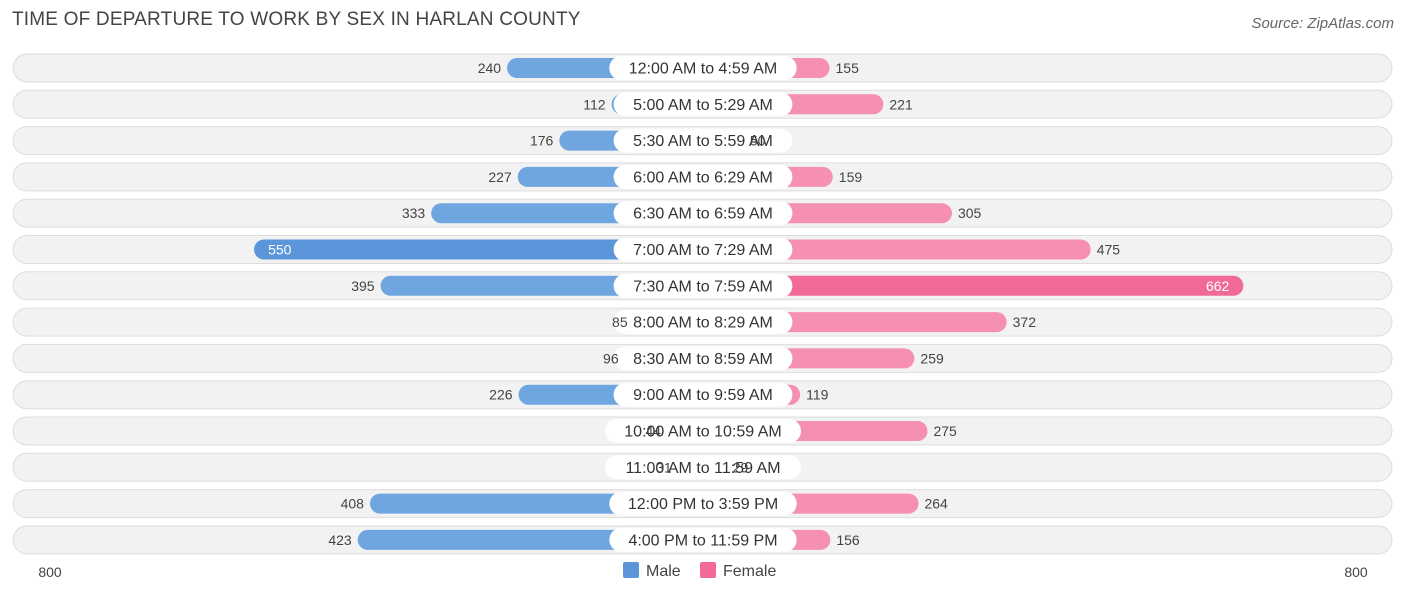  What do you see at coordinates (848, 68) in the screenshot?
I see `value-label-female: 155` at bounding box center [848, 68].